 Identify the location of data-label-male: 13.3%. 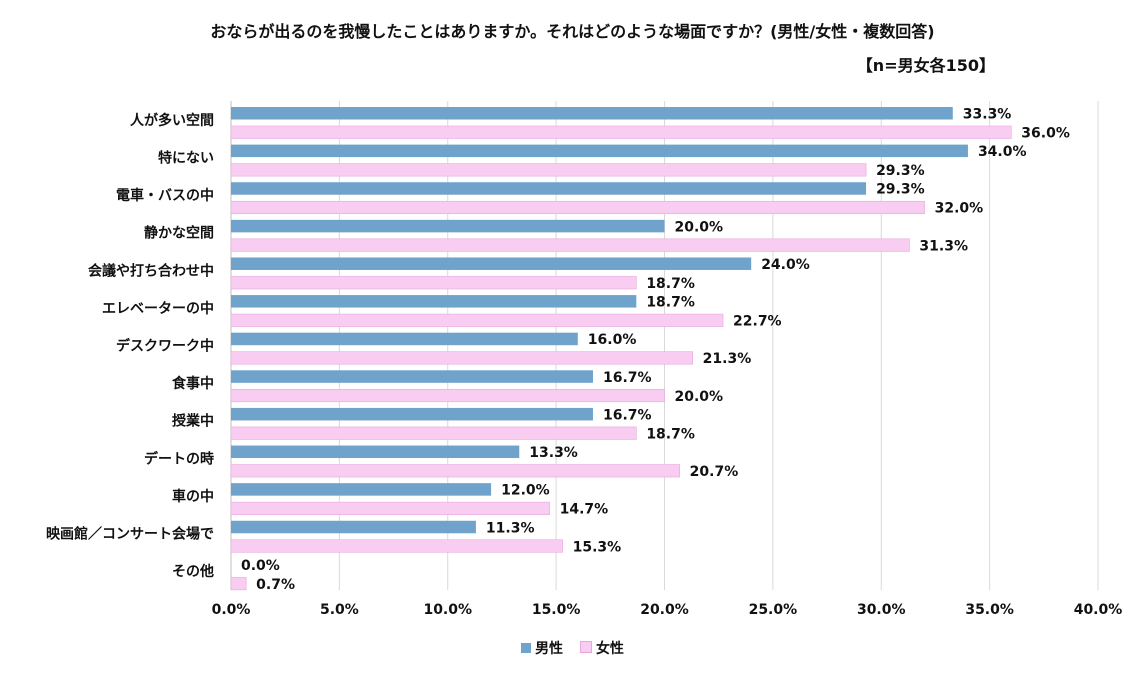
(553, 453).